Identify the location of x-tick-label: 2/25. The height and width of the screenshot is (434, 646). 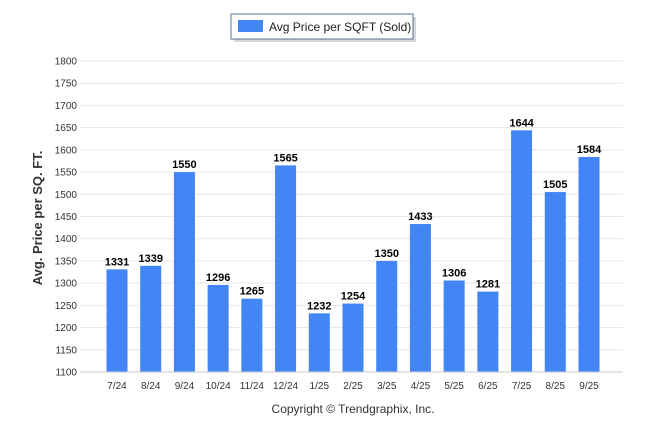
(353, 386).